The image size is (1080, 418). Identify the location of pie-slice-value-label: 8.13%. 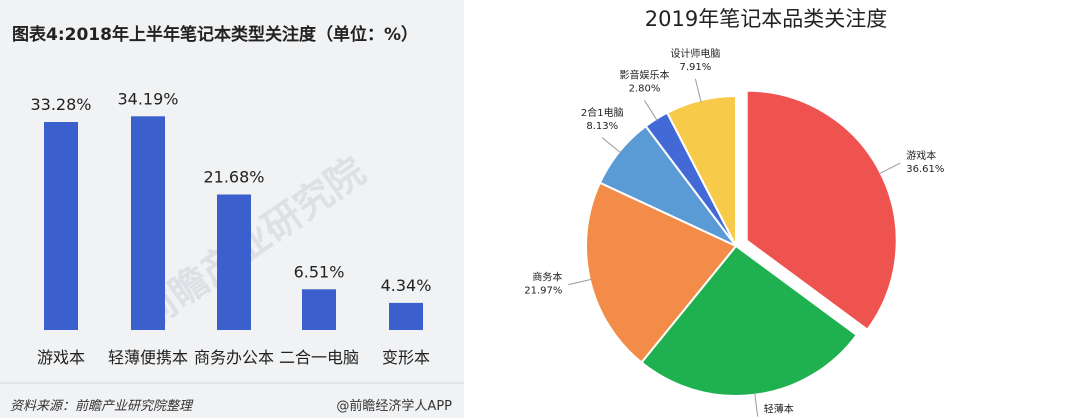
(602, 126).